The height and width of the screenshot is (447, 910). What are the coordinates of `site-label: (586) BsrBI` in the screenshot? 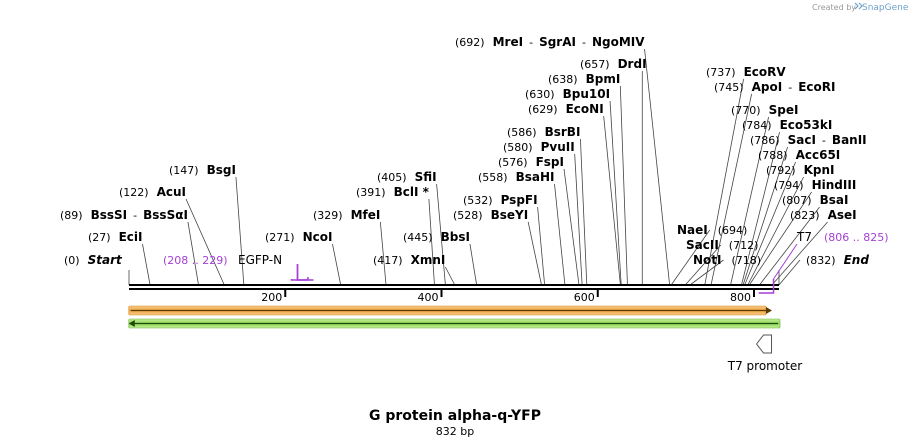 It's located at (543, 132).